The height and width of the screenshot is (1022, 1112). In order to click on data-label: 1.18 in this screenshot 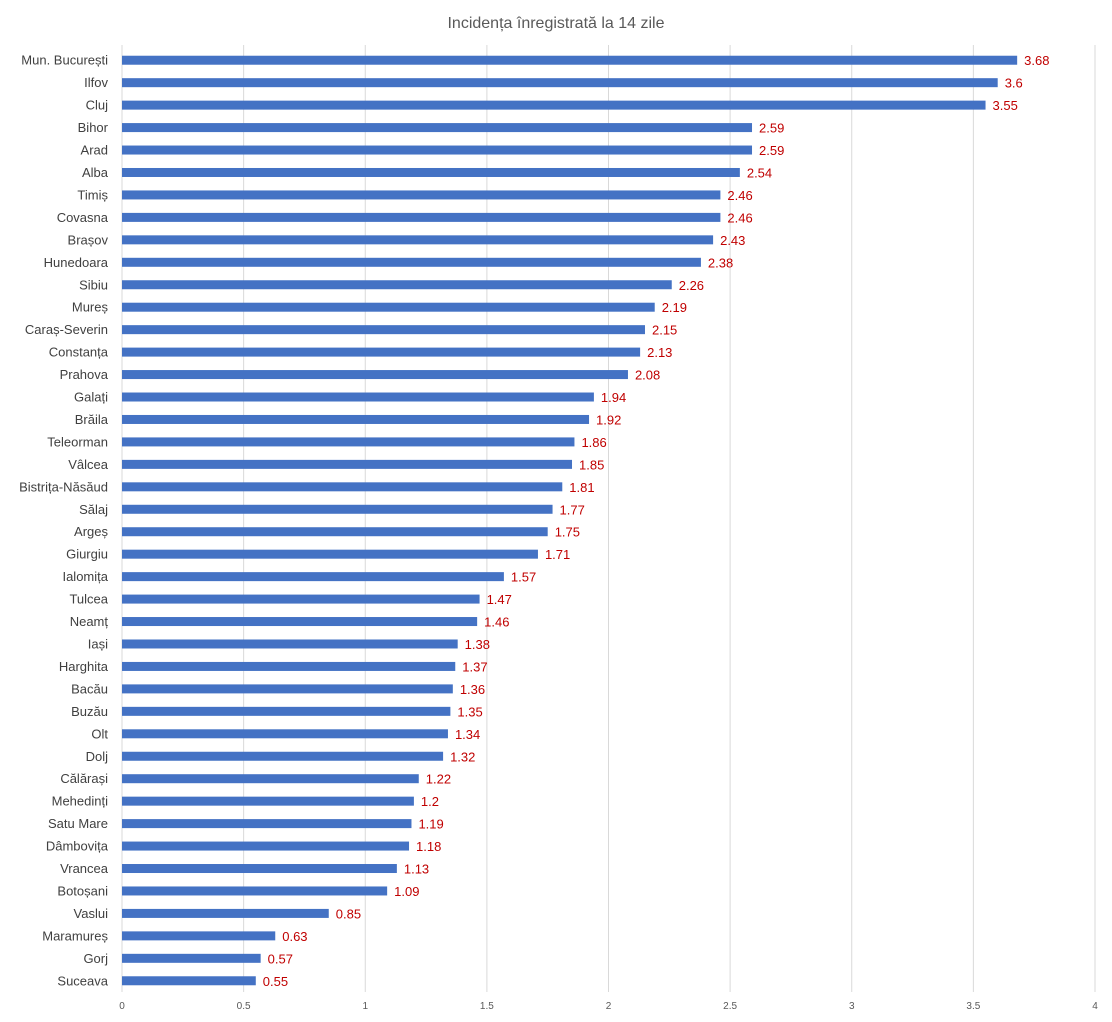, I will do `click(428, 846)`.